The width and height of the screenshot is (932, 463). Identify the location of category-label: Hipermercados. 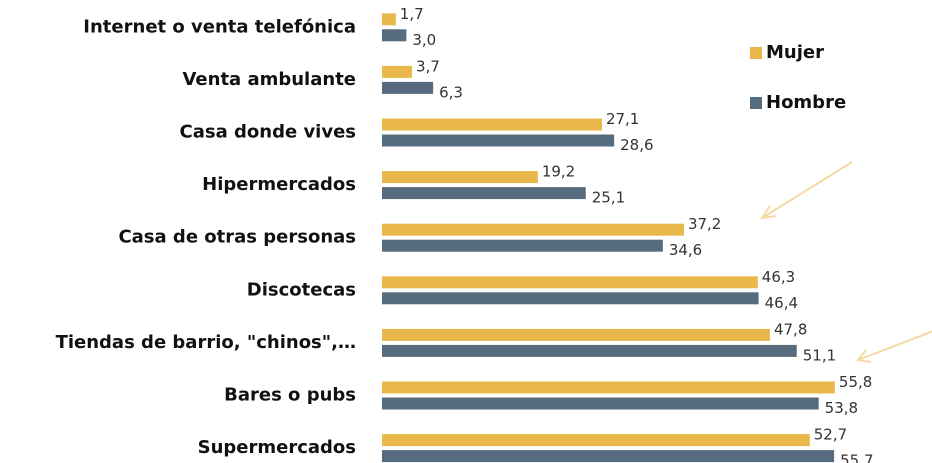
(279, 184).